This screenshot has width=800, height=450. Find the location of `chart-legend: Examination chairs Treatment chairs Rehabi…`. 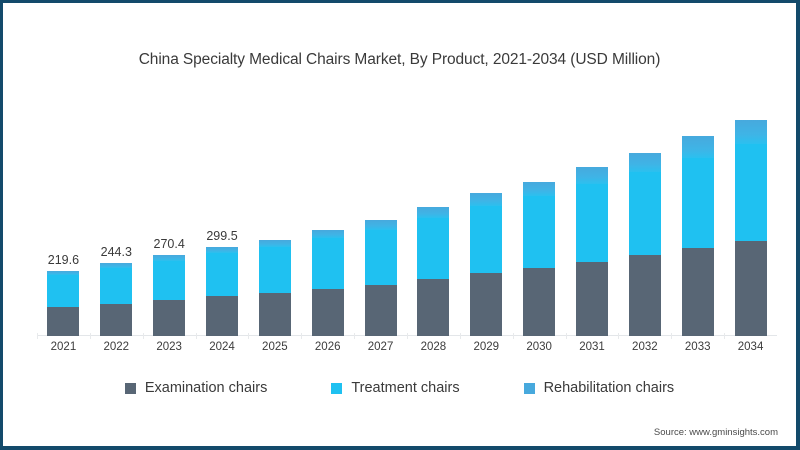

chart-legend: Examination chairs Treatment chairs Rehabi… is located at coordinates (399, 388).